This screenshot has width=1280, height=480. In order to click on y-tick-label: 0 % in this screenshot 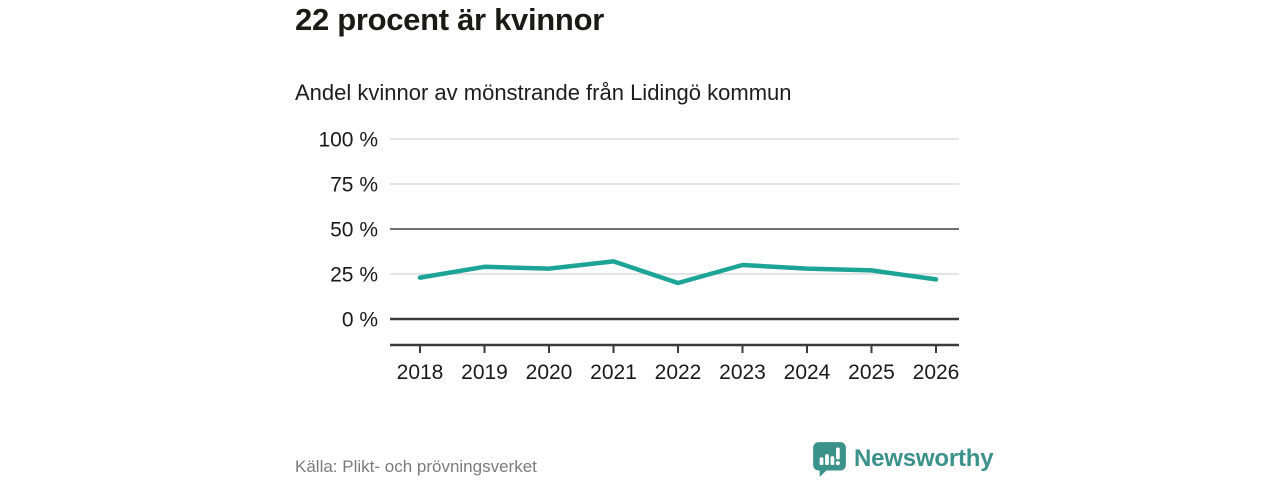, I will do `click(360, 320)`.